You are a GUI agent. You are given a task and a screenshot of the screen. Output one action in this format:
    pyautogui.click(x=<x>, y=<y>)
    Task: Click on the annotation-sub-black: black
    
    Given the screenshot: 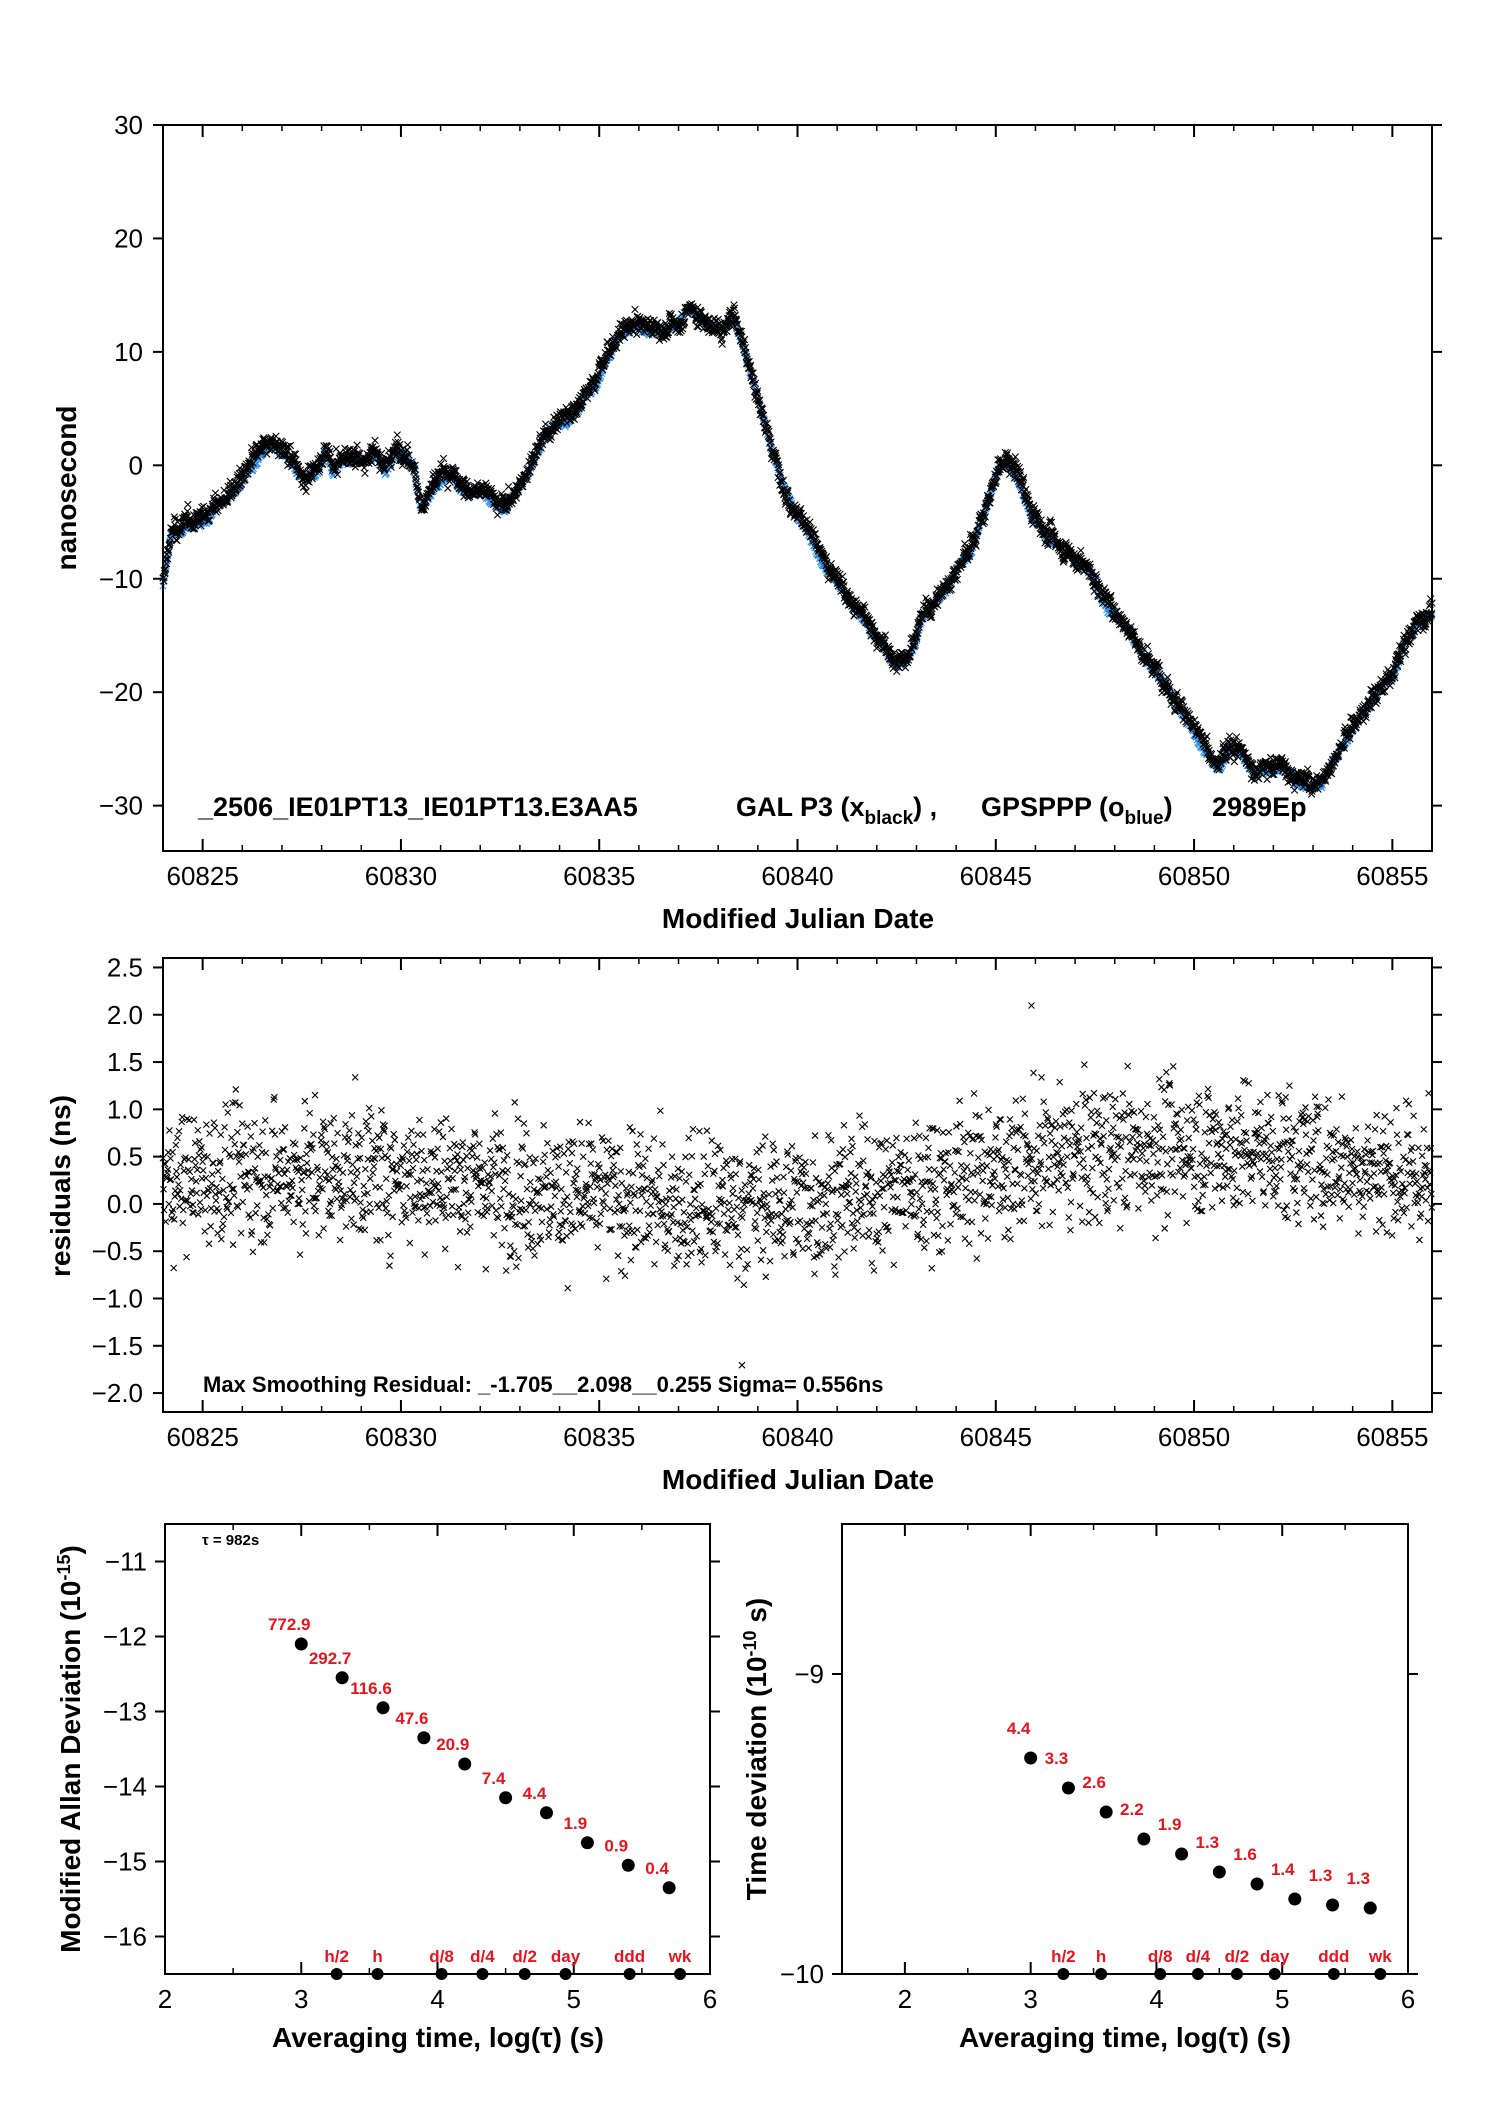 What is the action you would take?
    pyautogui.click(x=889, y=818)
    